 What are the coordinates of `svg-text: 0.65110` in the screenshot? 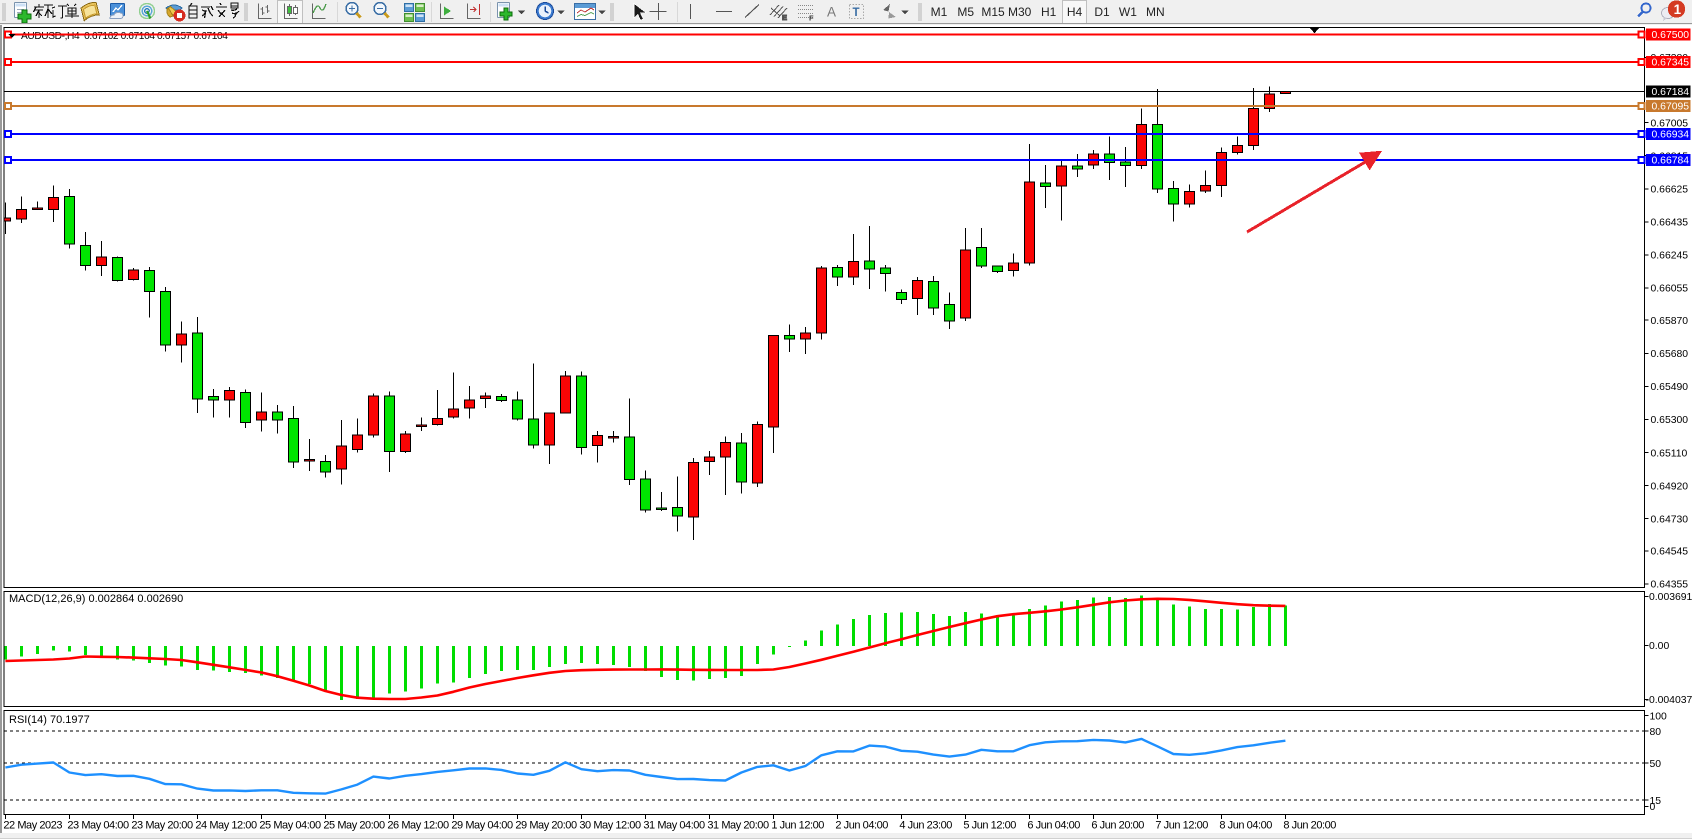 It's located at (1669, 453).